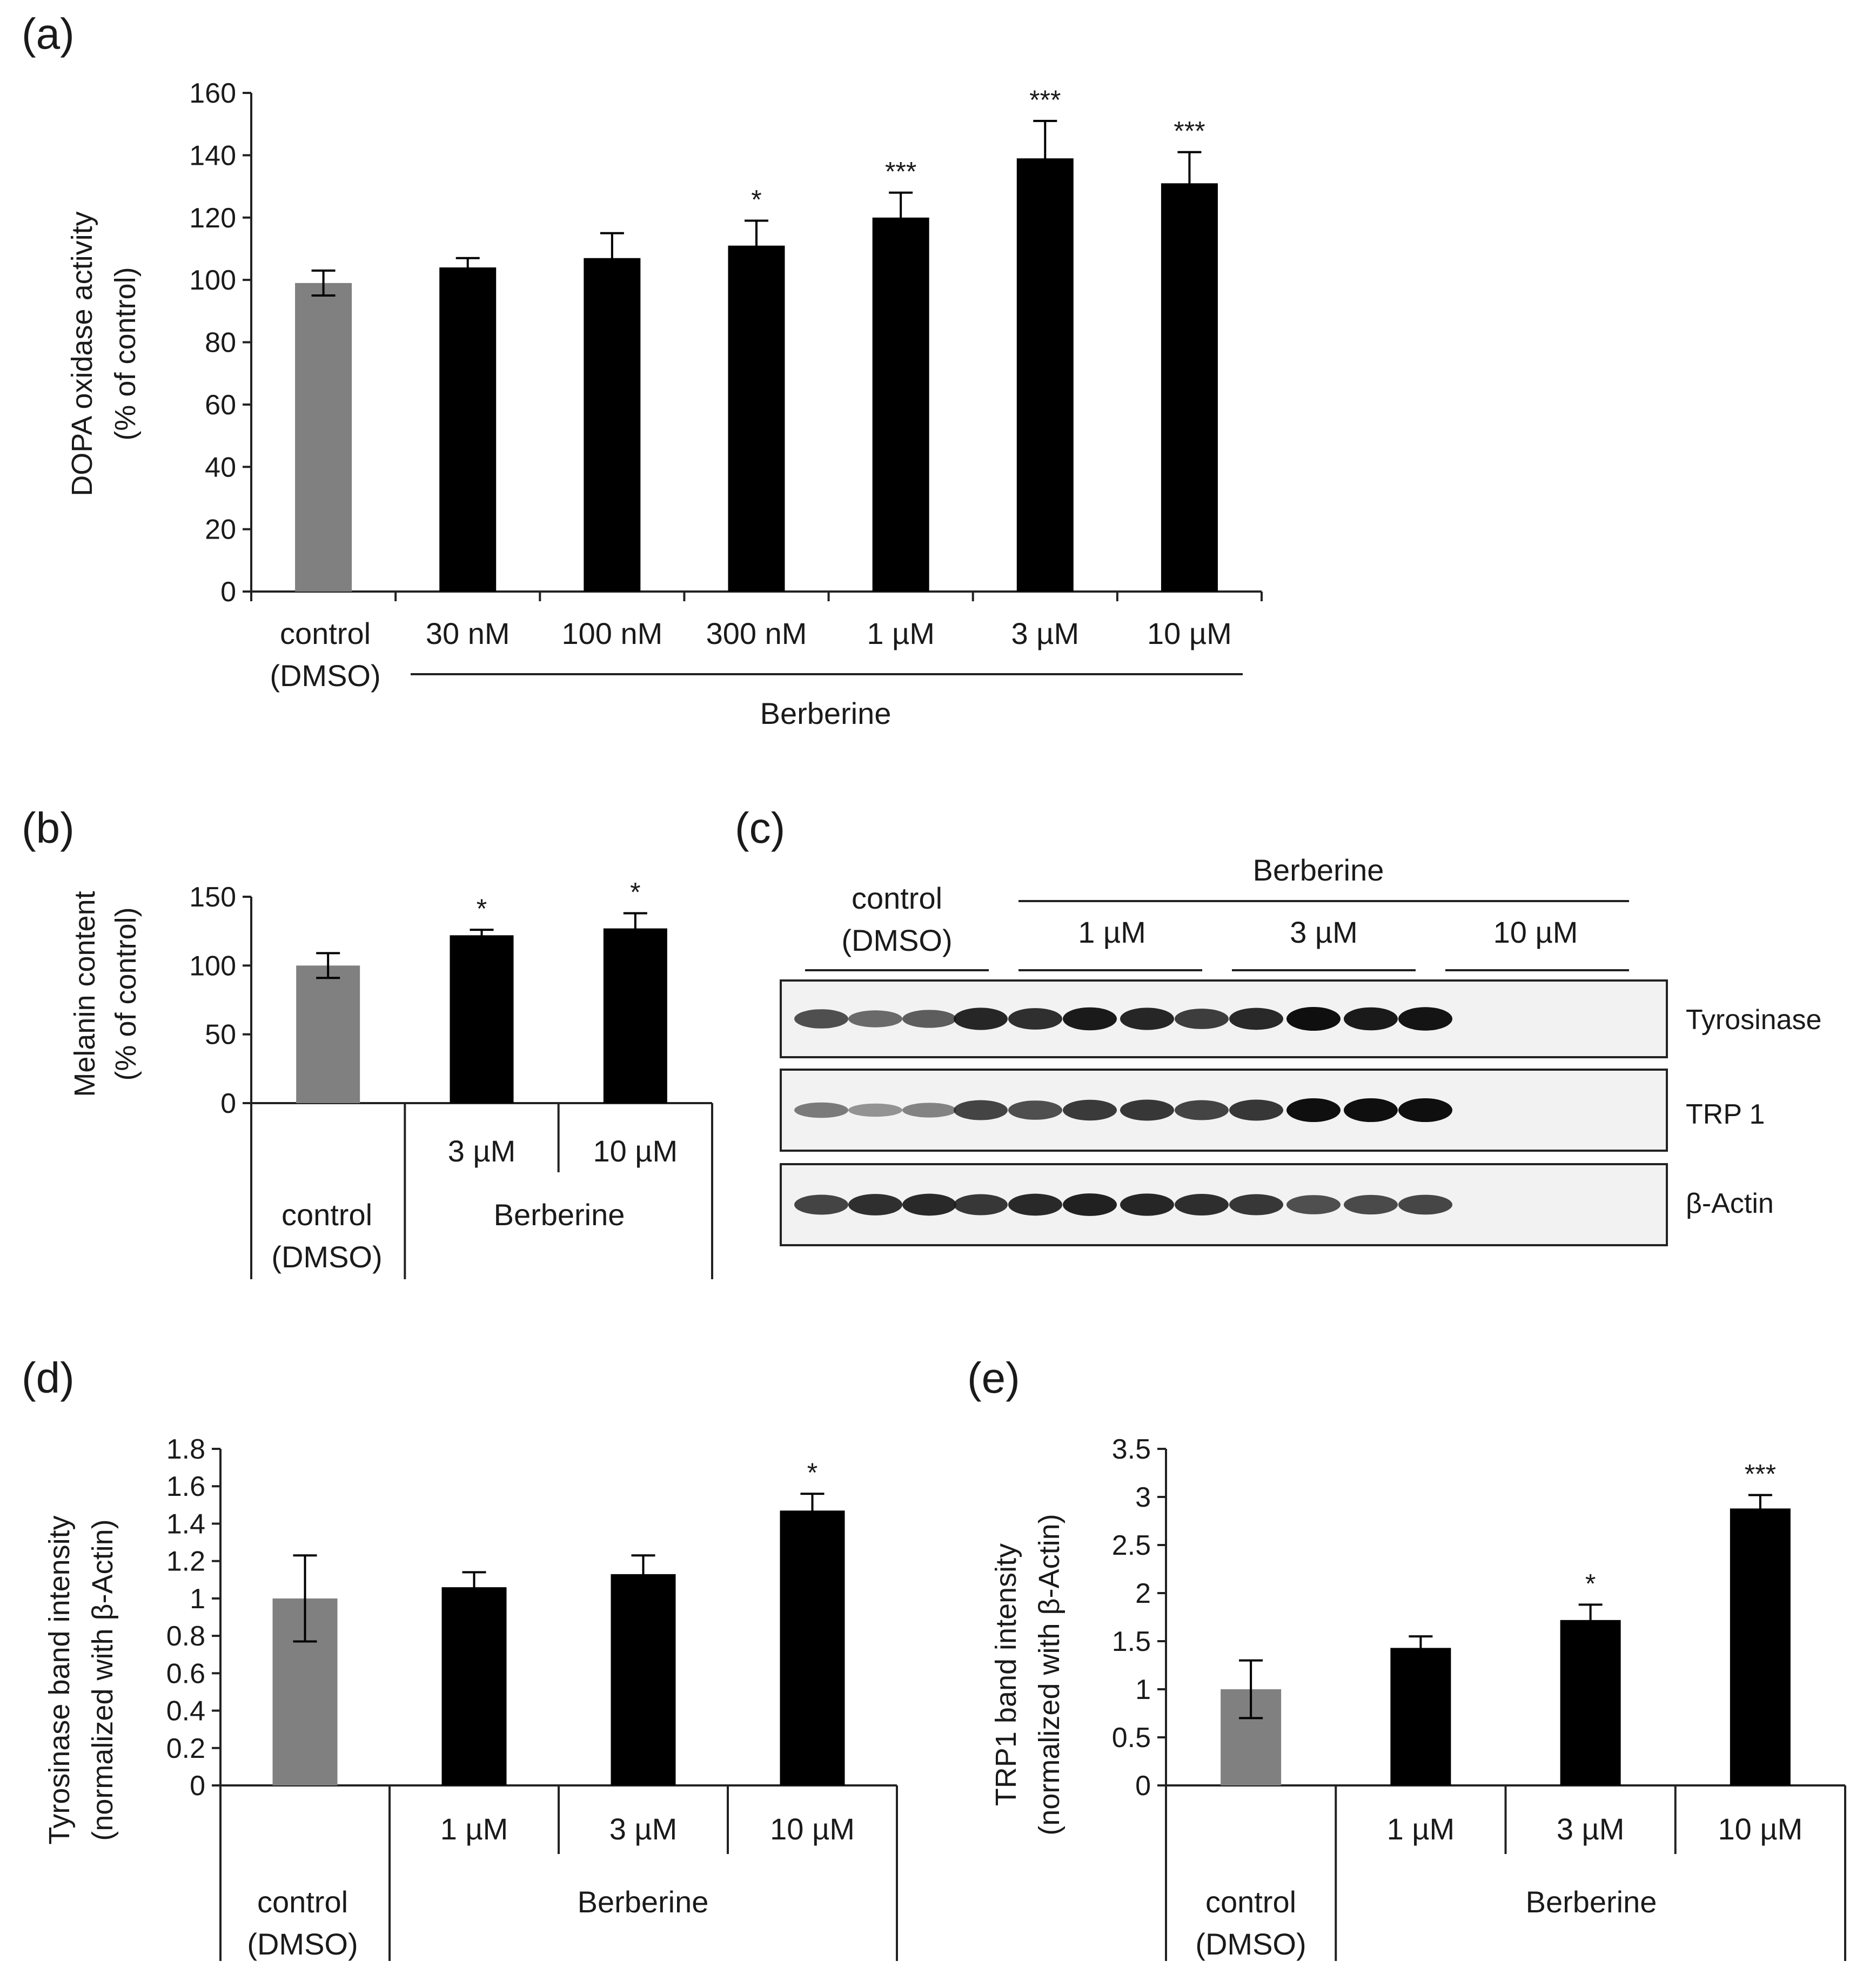  Describe the element at coordinates (1112, 932) in the screenshot. I see `blot-dose-label-1: 1 µM` at that location.